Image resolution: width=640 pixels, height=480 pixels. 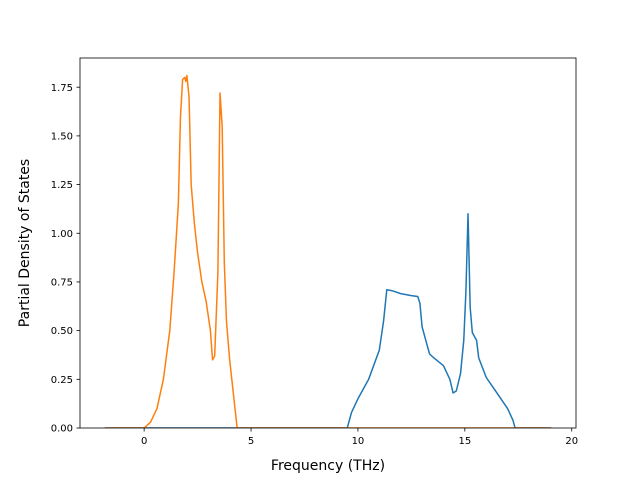 I want to click on y-tick-label: 1.75, so click(x=62, y=88).